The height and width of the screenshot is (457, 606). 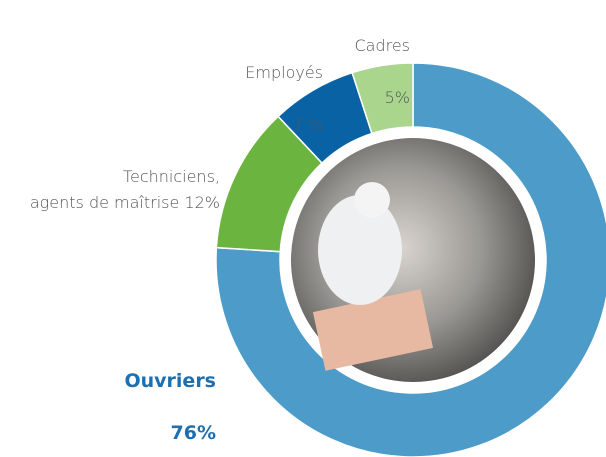 I want to click on photo-cap, so click(x=372, y=200).